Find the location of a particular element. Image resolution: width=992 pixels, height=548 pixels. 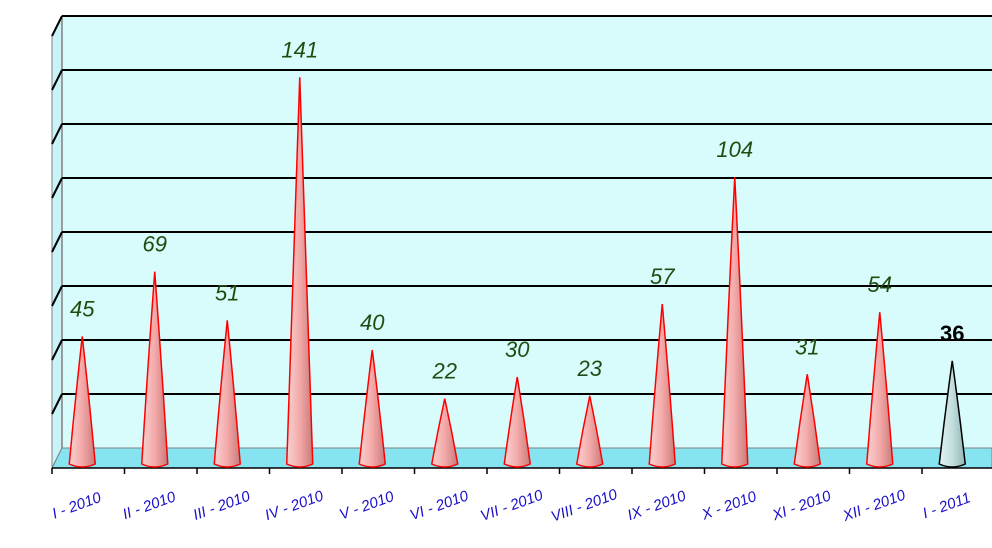

x-tick-label: II - 2010 is located at coordinates (149, 505).